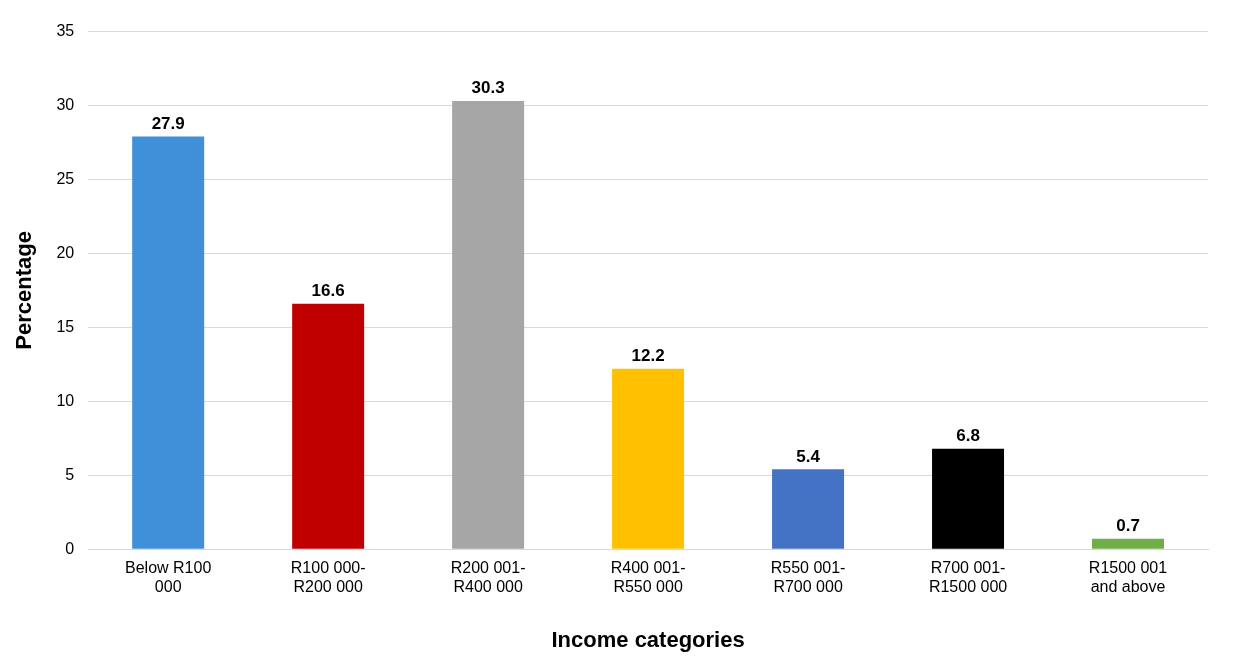 Image resolution: width=1236 pixels, height=667 pixels. Describe the element at coordinates (65, 31) in the screenshot. I see `y-tick-label: 35` at that location.